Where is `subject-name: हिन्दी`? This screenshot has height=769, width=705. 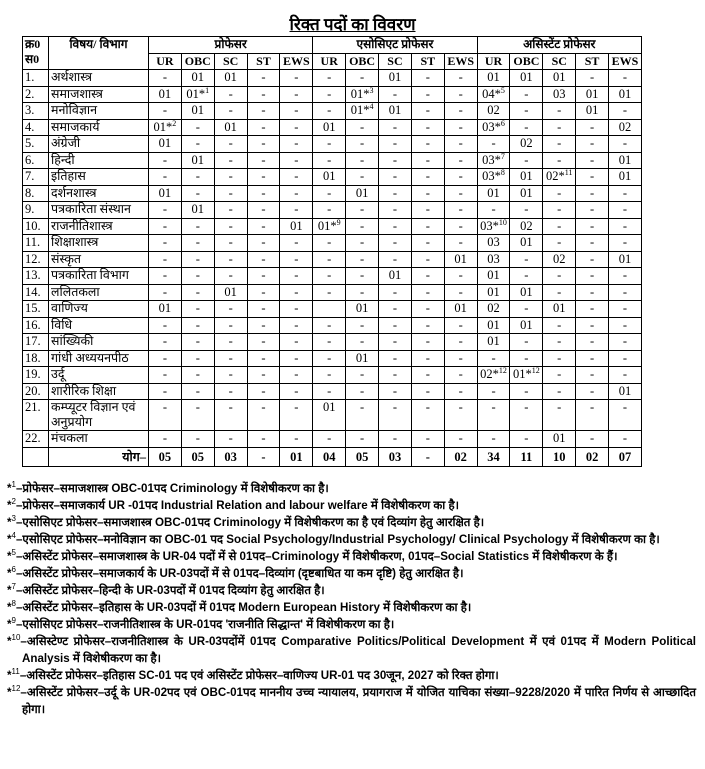
subject-name: हिन्दी is located at coordinates (98, 160).